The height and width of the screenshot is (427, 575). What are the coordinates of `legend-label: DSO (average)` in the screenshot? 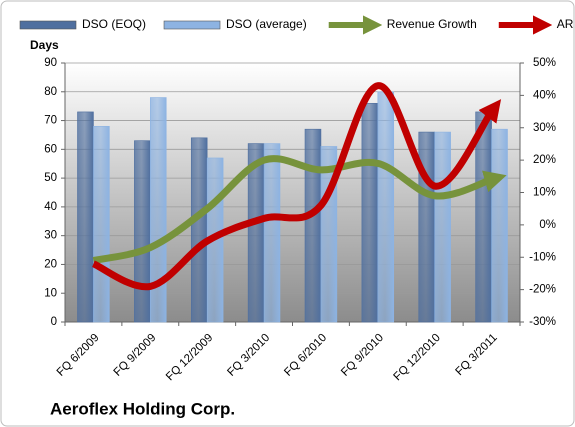 It's located at (266, 24).